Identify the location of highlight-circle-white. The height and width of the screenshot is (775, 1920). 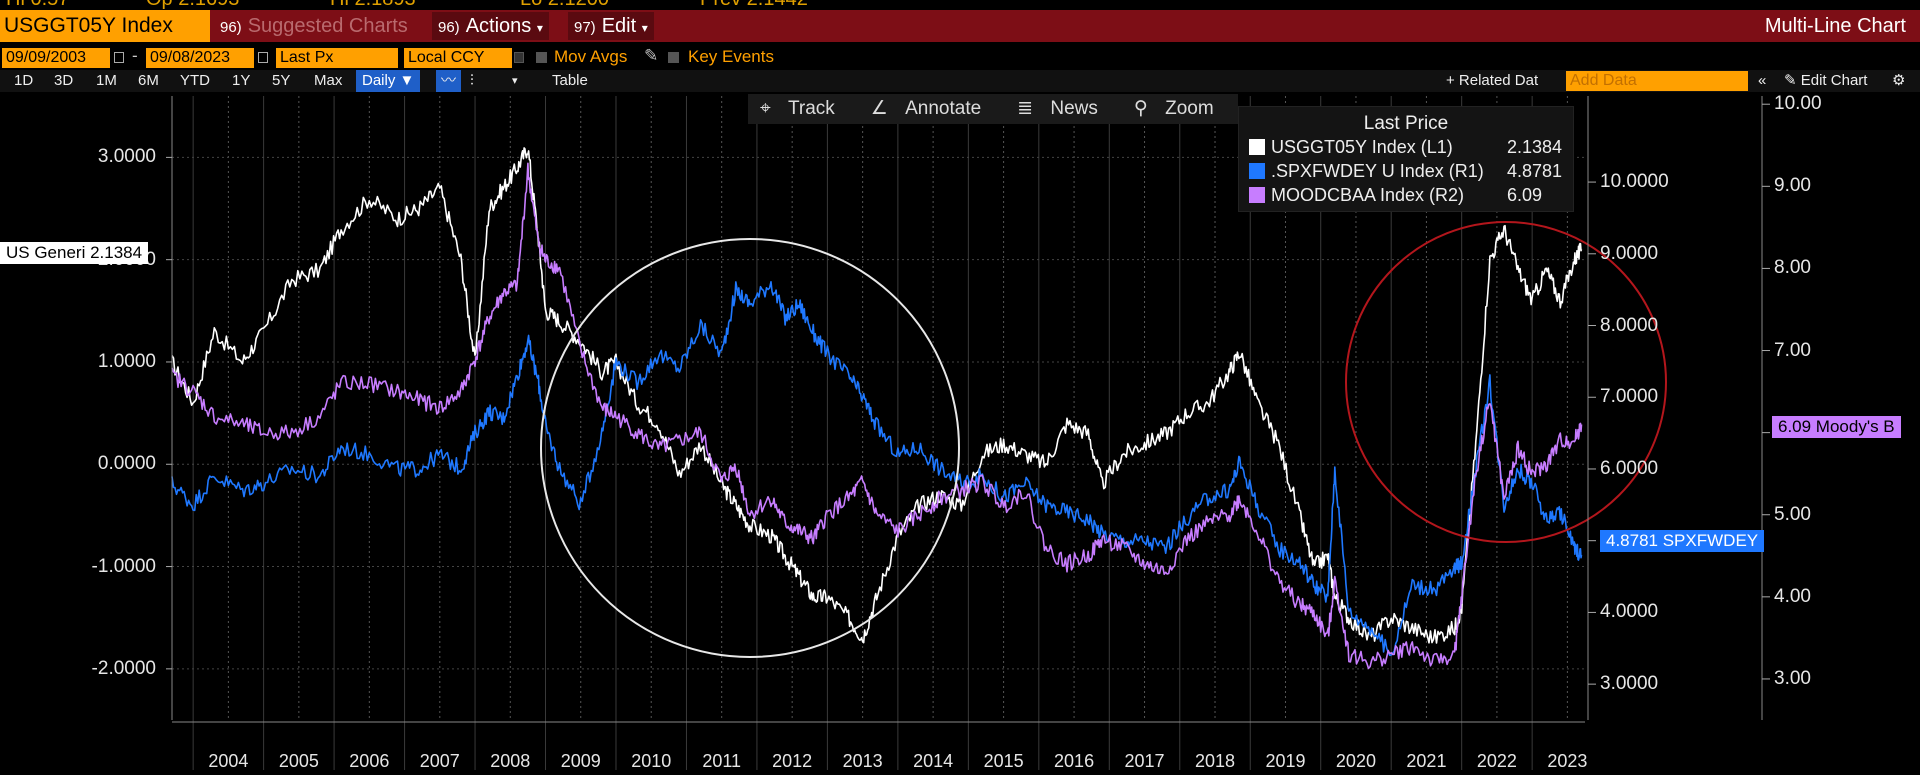
(750, 448).